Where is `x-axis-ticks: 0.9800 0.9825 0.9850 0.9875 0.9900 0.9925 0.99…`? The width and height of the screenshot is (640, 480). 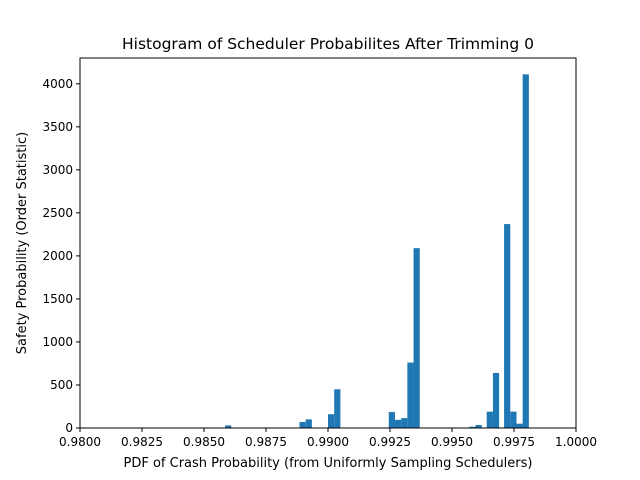
x-axis-ticks: 0.9800 0.9825 0.9850 0.9875 0.9900 0.9925 0.99… is located at coordinates (328, 438).